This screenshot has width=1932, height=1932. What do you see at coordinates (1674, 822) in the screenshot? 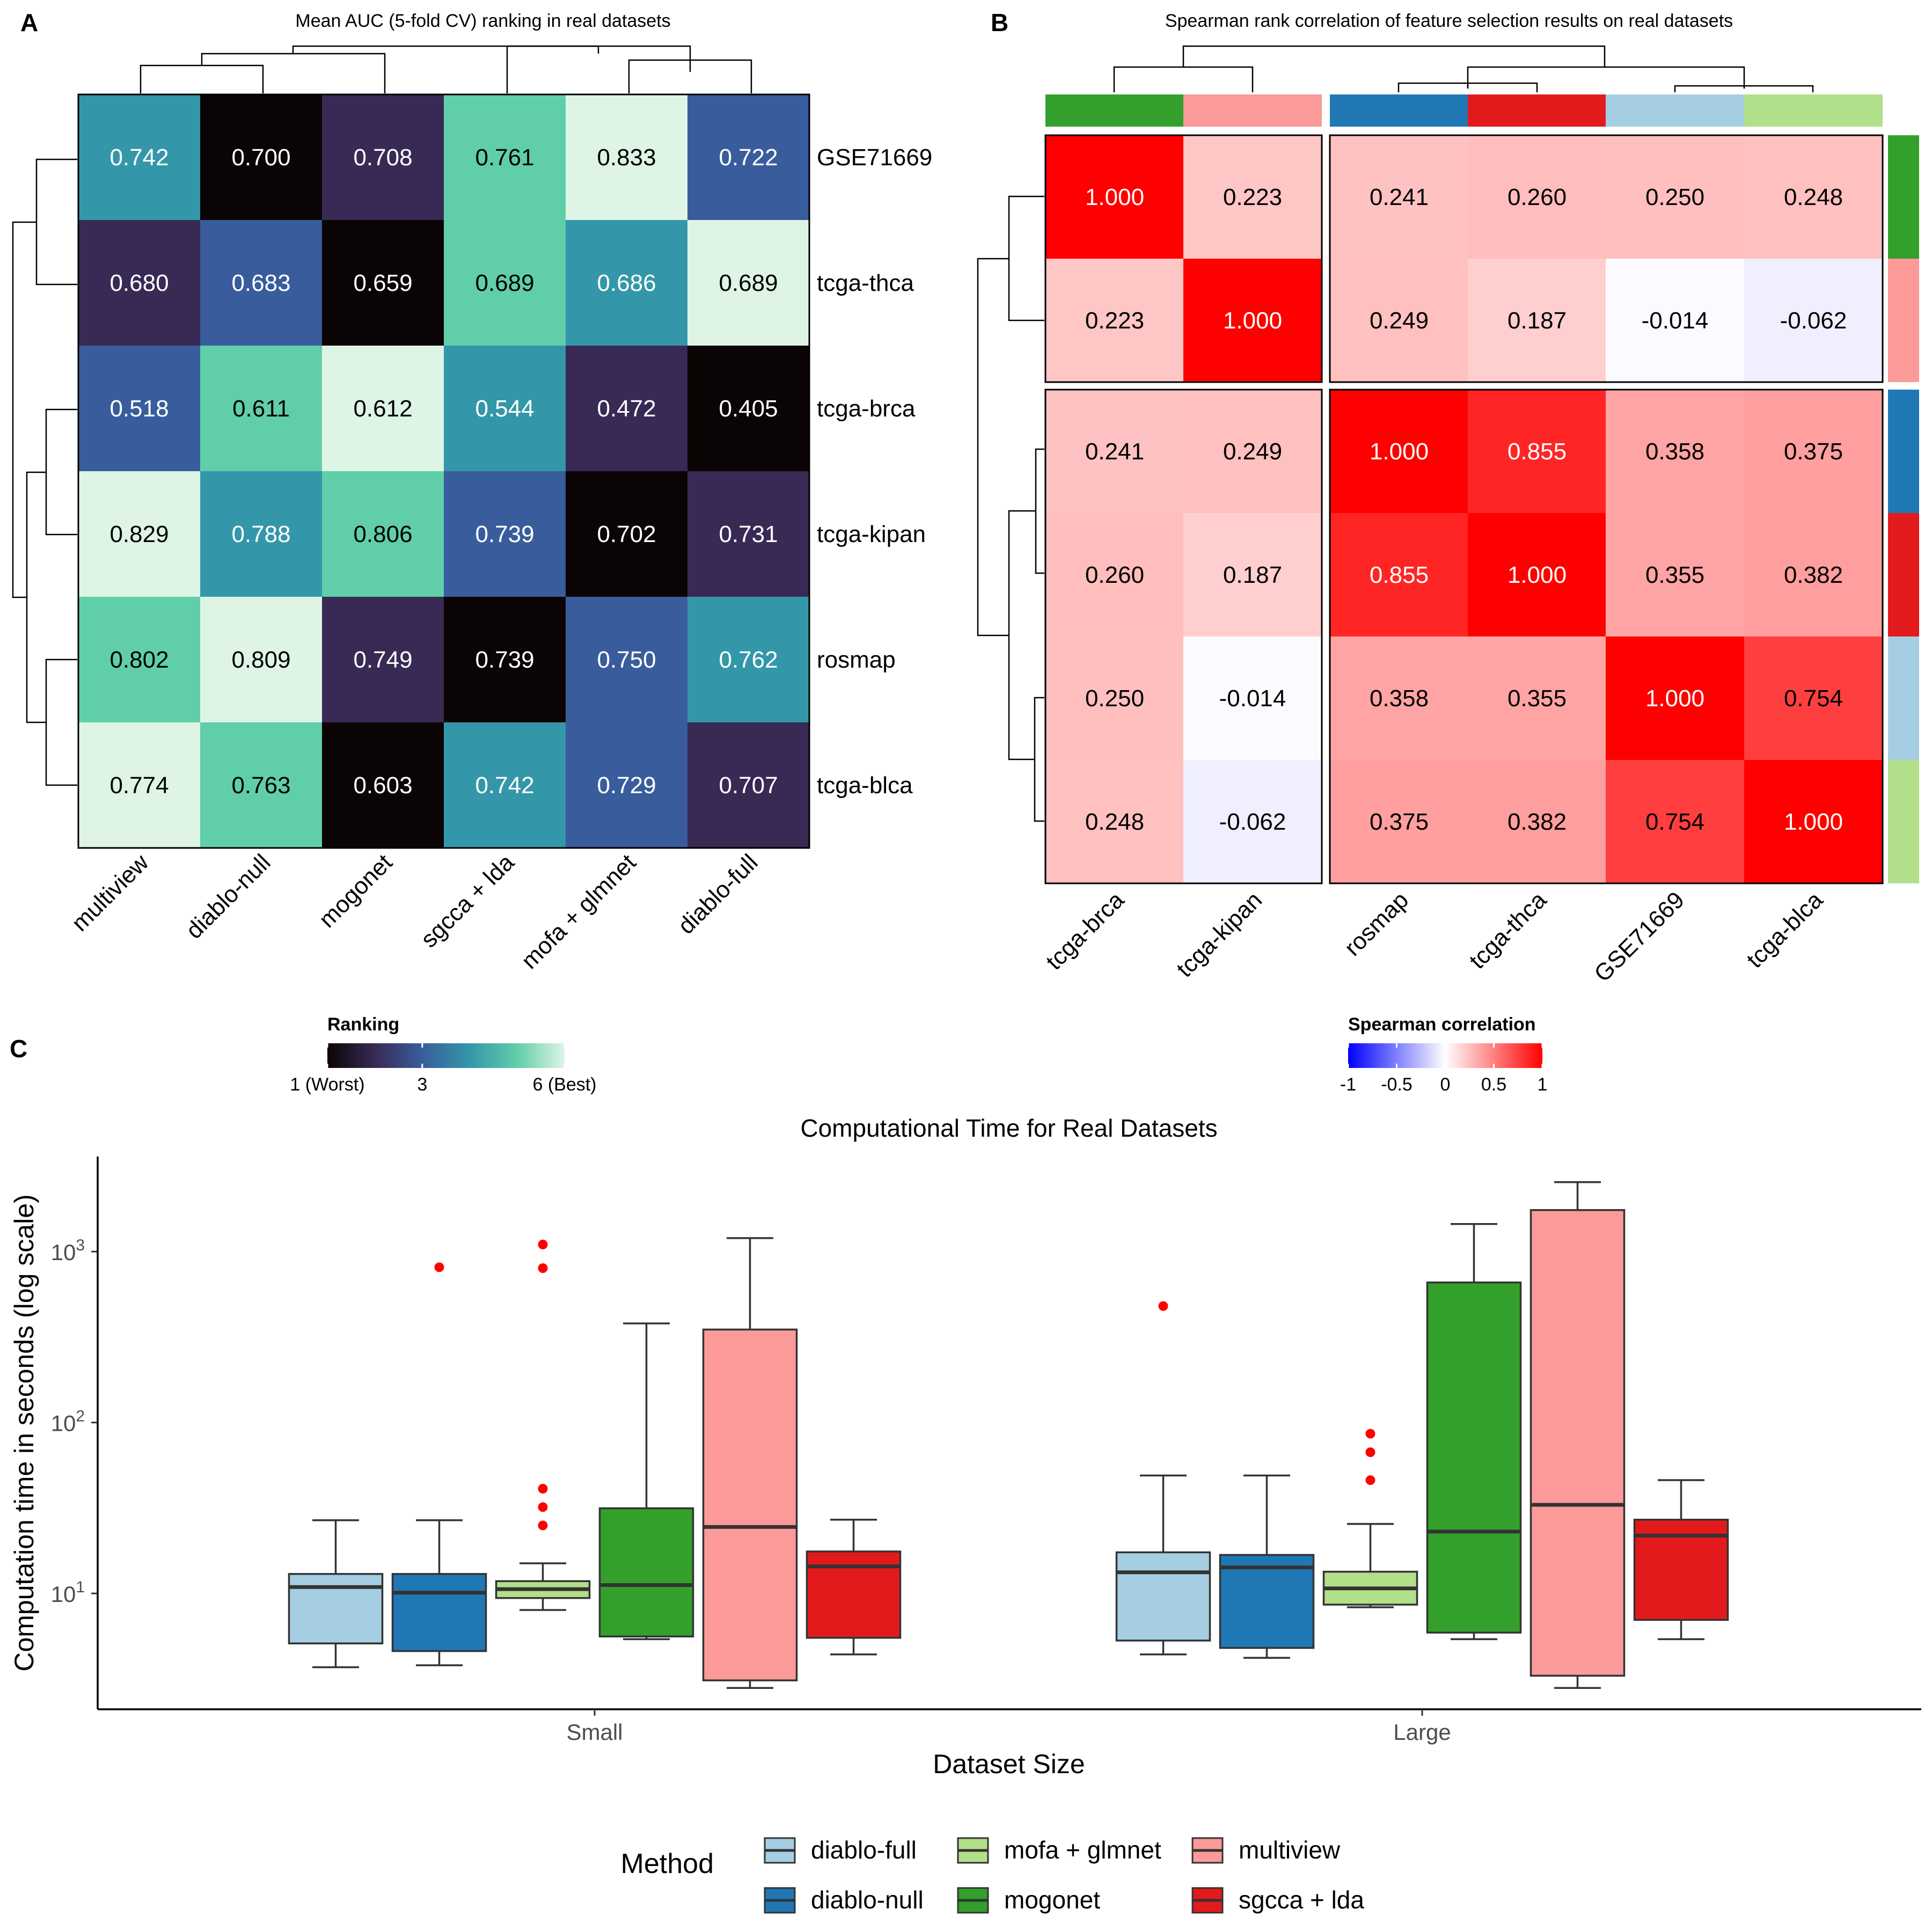
I see `heatmap-b-cell-value: 0.754` at bounding box center [1674, 822].